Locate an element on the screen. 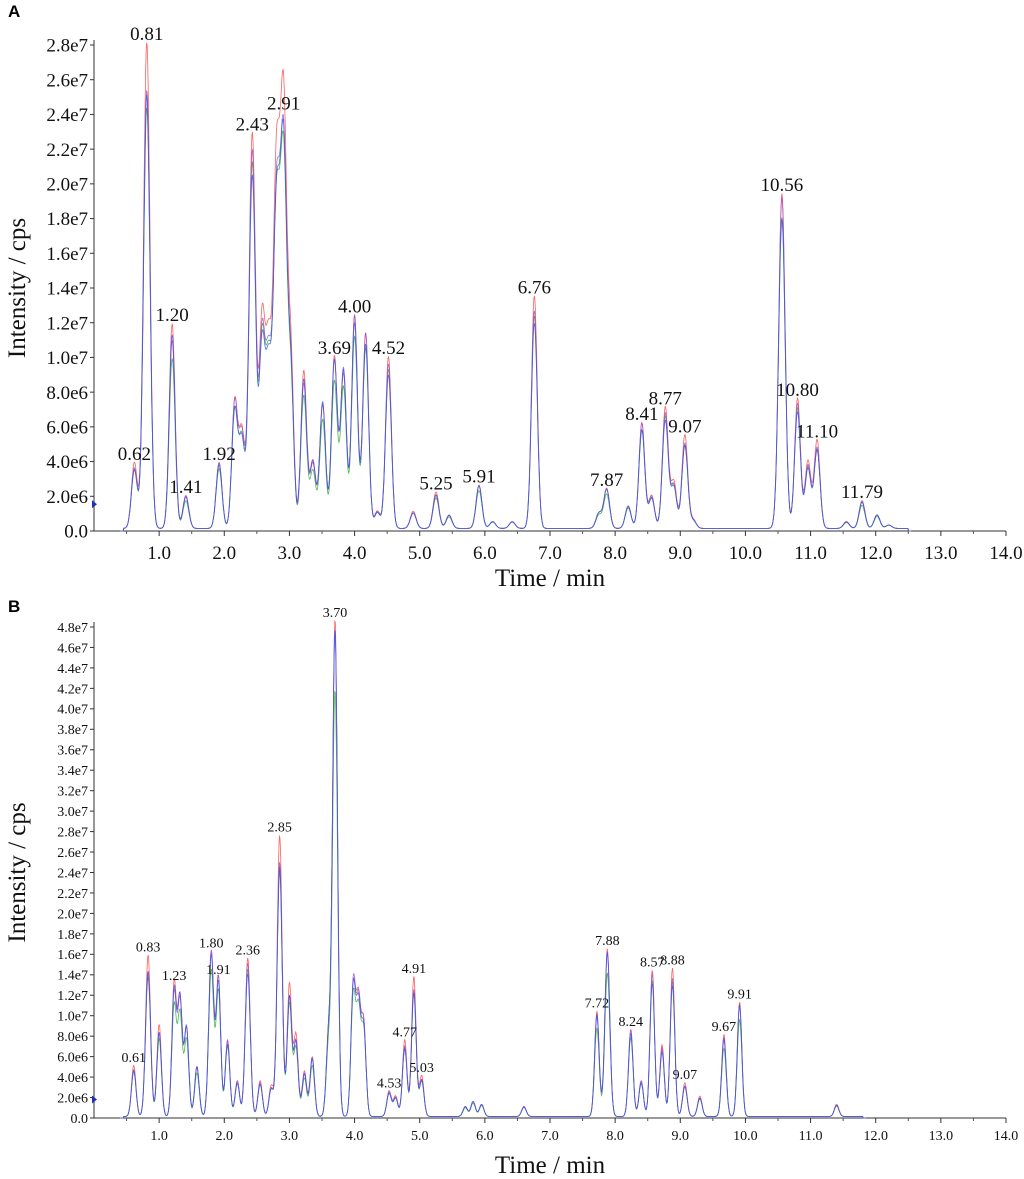 This screenshot has height=1179, width=1024. y-tick-label: 1.8e7 is located at coordinates (72, 935).